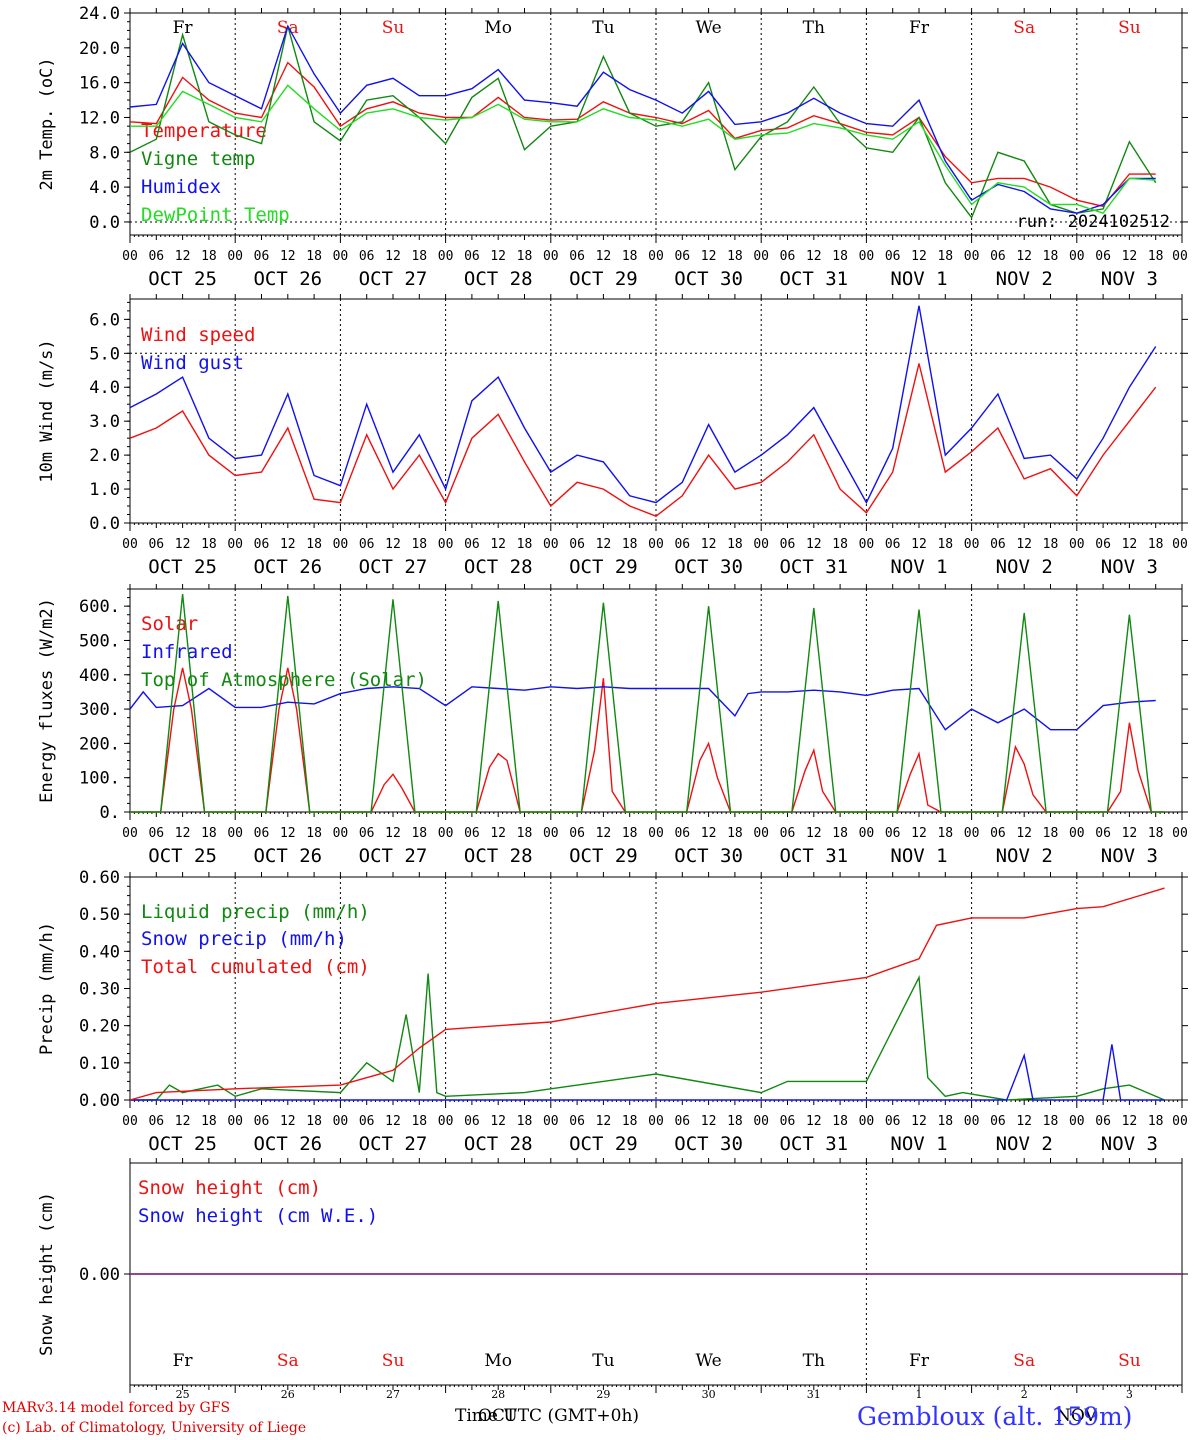  What do you see at coordinates (1129, 279) in the screenshot?
I see `date-label: NOV 3` at bounding box center [1129, 279].